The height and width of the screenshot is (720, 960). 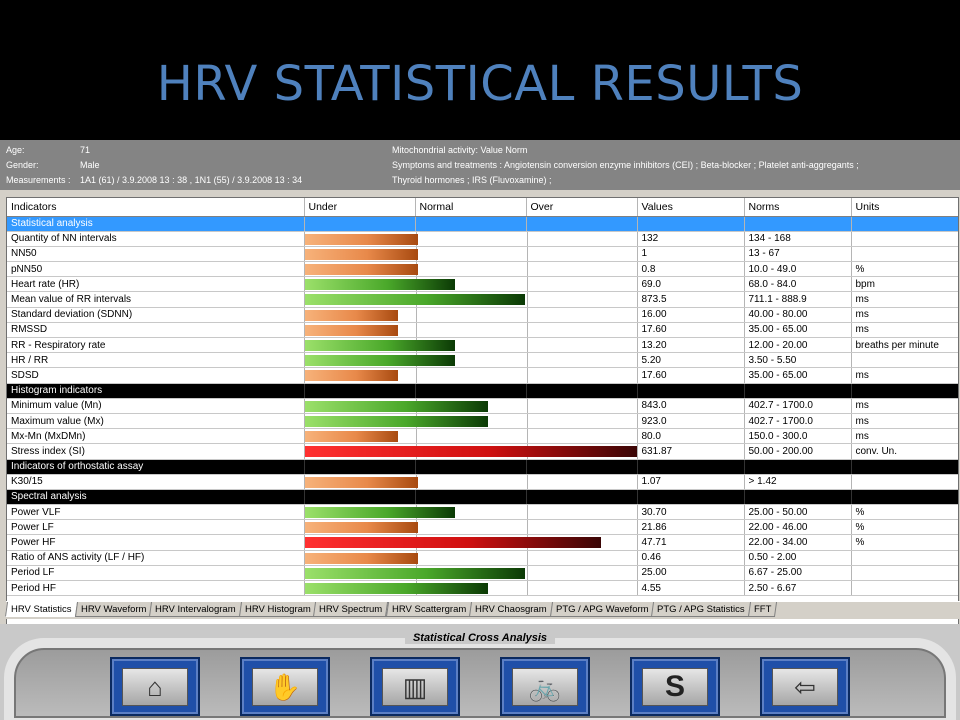 I want to click on indicator-unit, so click(x=904, y=573).